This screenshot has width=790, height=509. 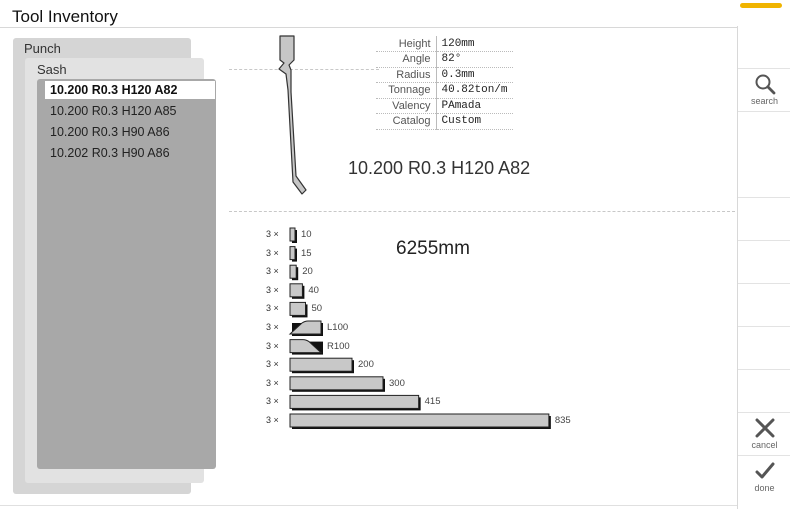 I want to click on segment-length-label: 10, so click(x=306, y=234).